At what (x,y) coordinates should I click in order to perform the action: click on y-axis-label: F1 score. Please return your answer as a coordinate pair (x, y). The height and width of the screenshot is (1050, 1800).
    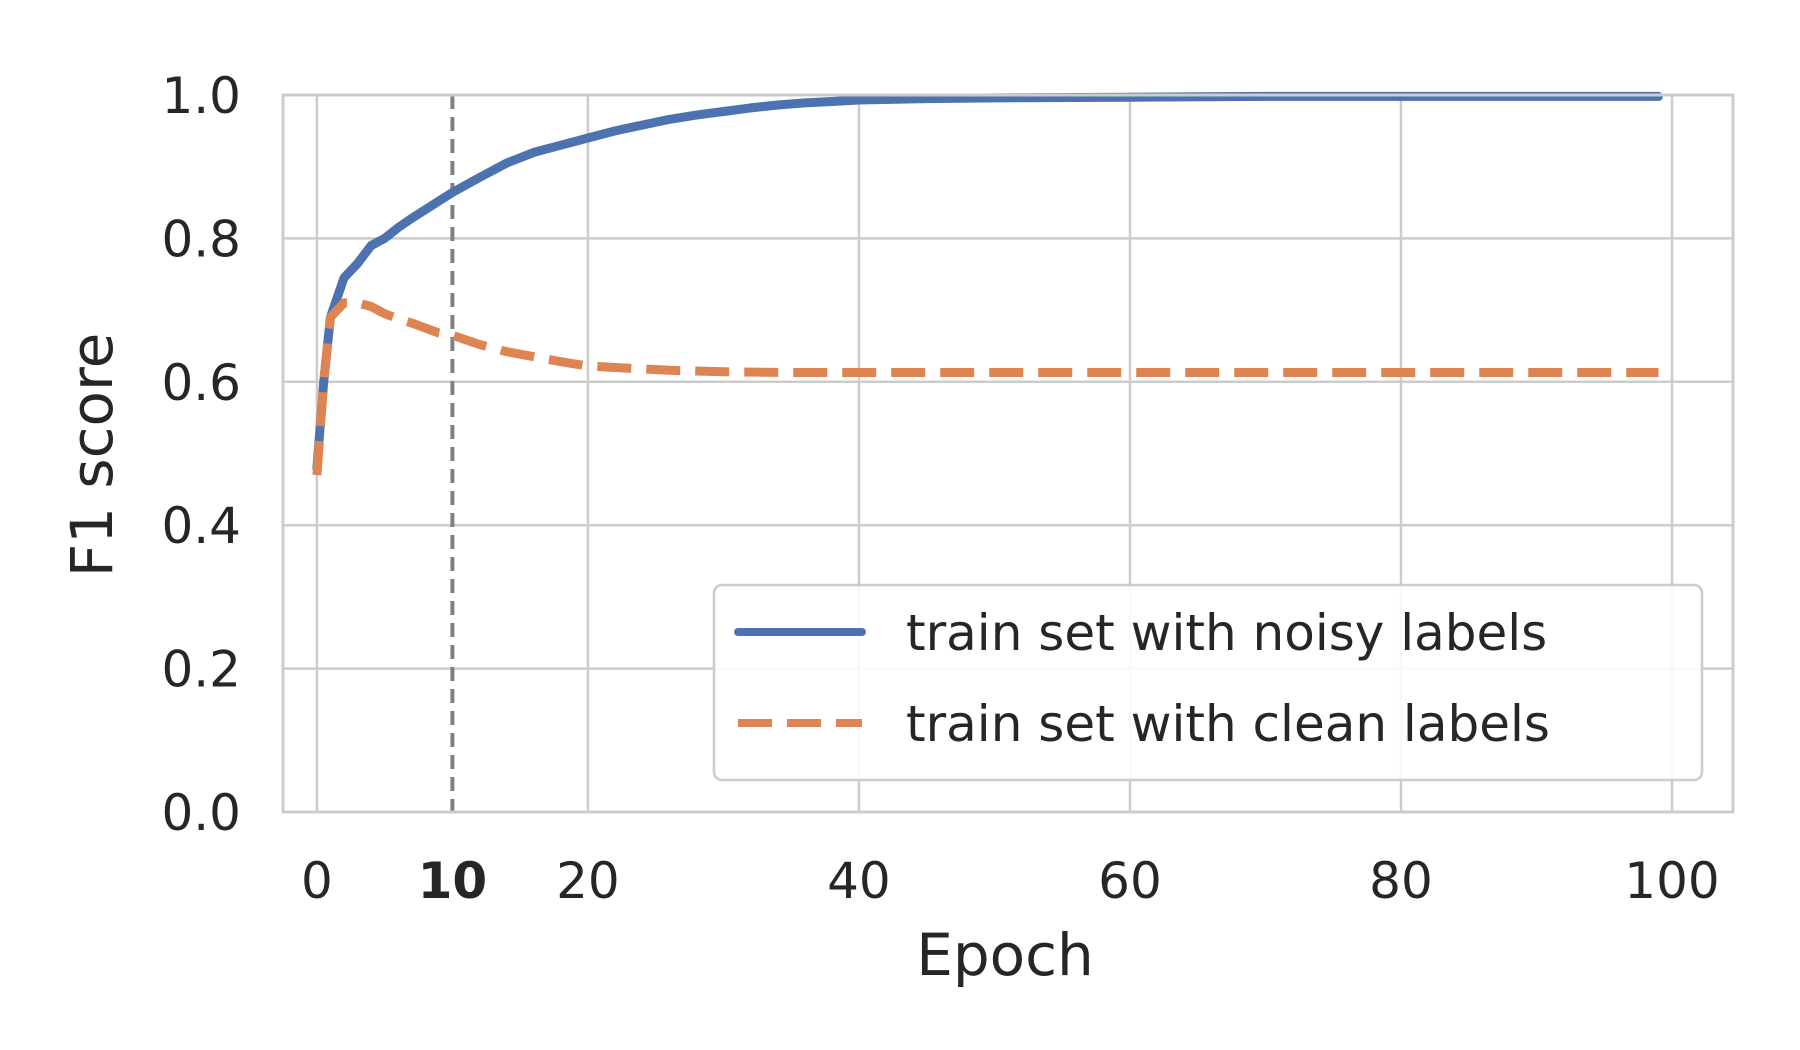
    Looking at the image, I should click on (92, 455).